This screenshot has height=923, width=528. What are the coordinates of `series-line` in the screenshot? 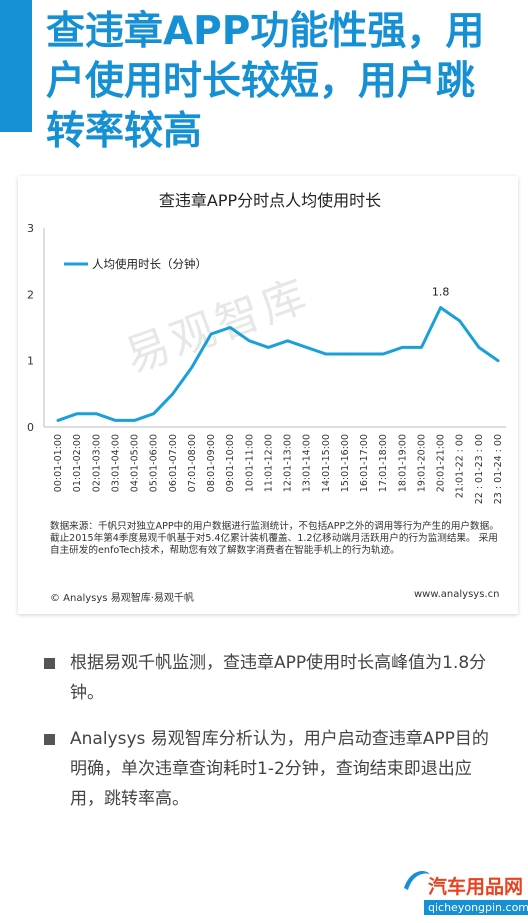 It's located at (278, 364).